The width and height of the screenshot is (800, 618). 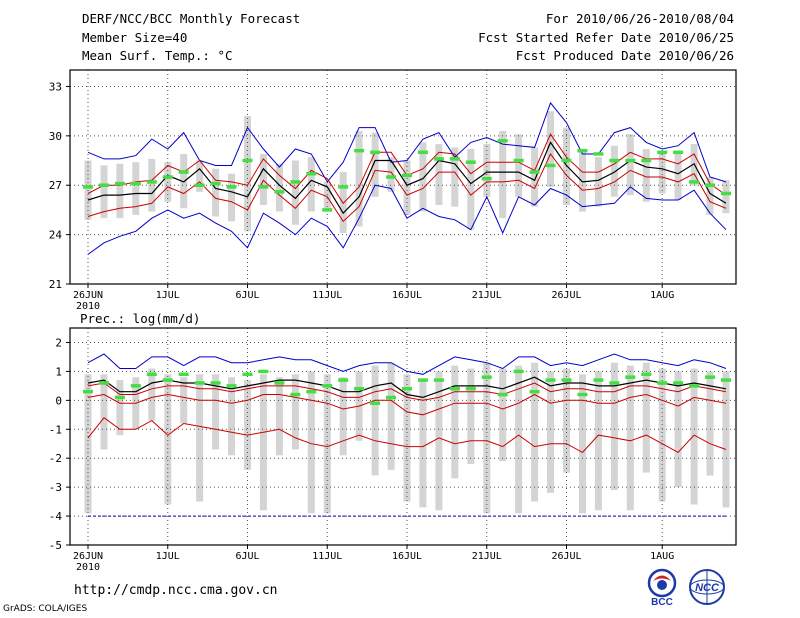 I want to click on forecast-period: For 2010/06/26-2010/08/04, so click(x=639, y=18).